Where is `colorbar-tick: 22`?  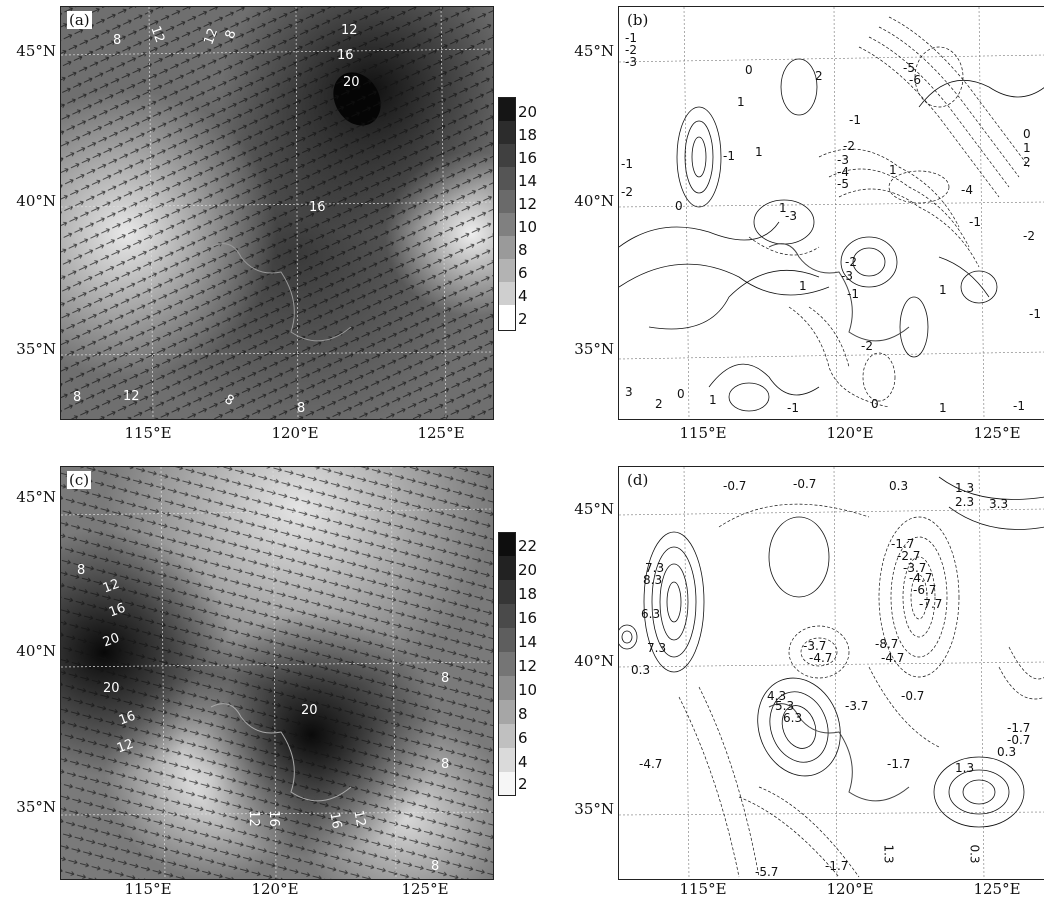 colorbar-tick: 22 is located at coordinates (528, 546).